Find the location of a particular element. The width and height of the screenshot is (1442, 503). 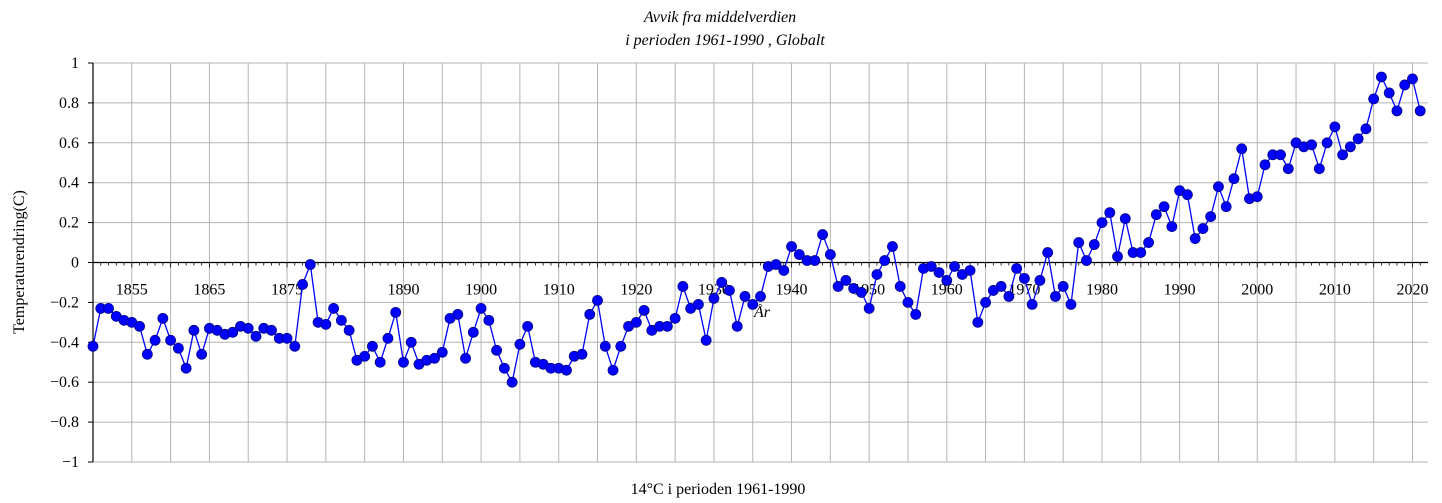

y-tick-label: −0.6 is located at coordinates (64, 382).